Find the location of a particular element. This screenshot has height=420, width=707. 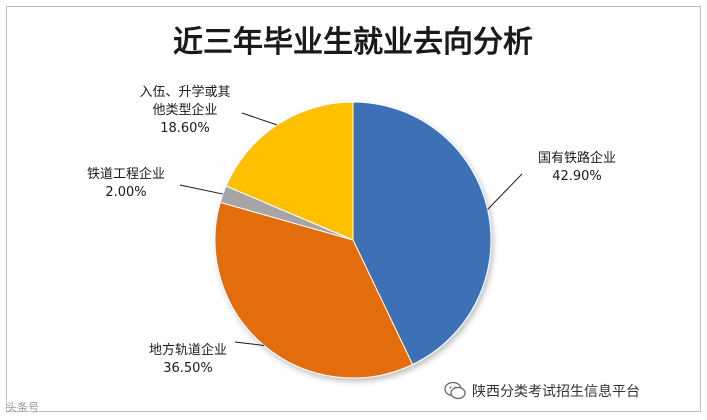

slice-category-label: 入伍、升学或其 is located at coordinates (184, 92).